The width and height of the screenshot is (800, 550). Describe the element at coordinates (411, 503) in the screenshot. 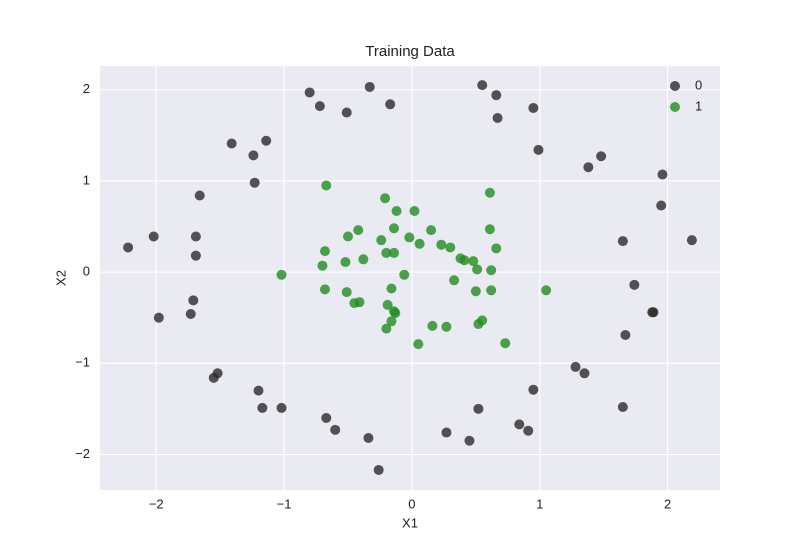

I see `x-tick-label: 0` at that location.